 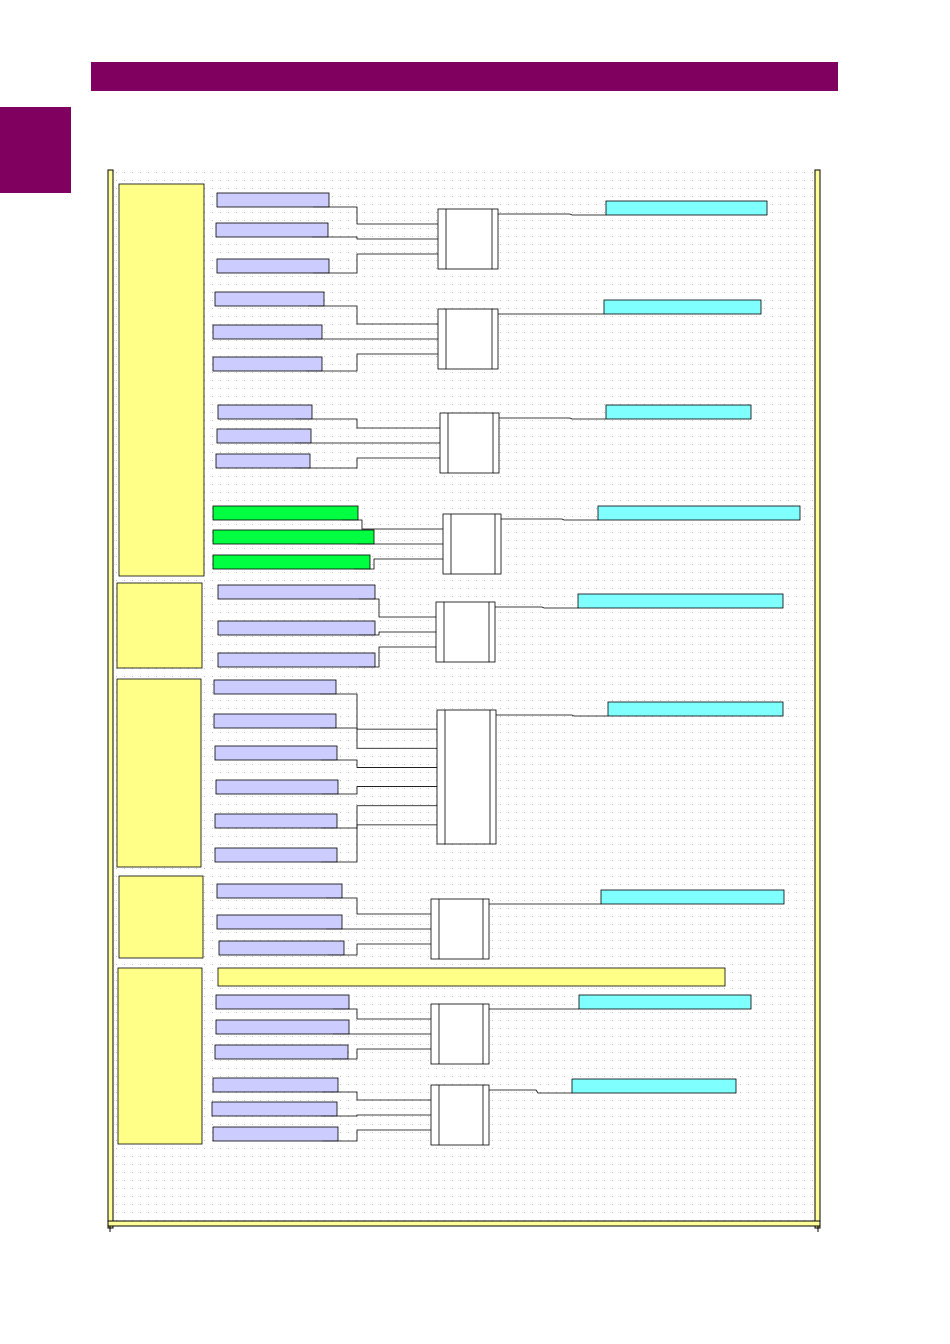 What do you see at coordinates (35, 150) in the screenshot?
I see `chapter-side-tab` at bounding box center [35, 150].